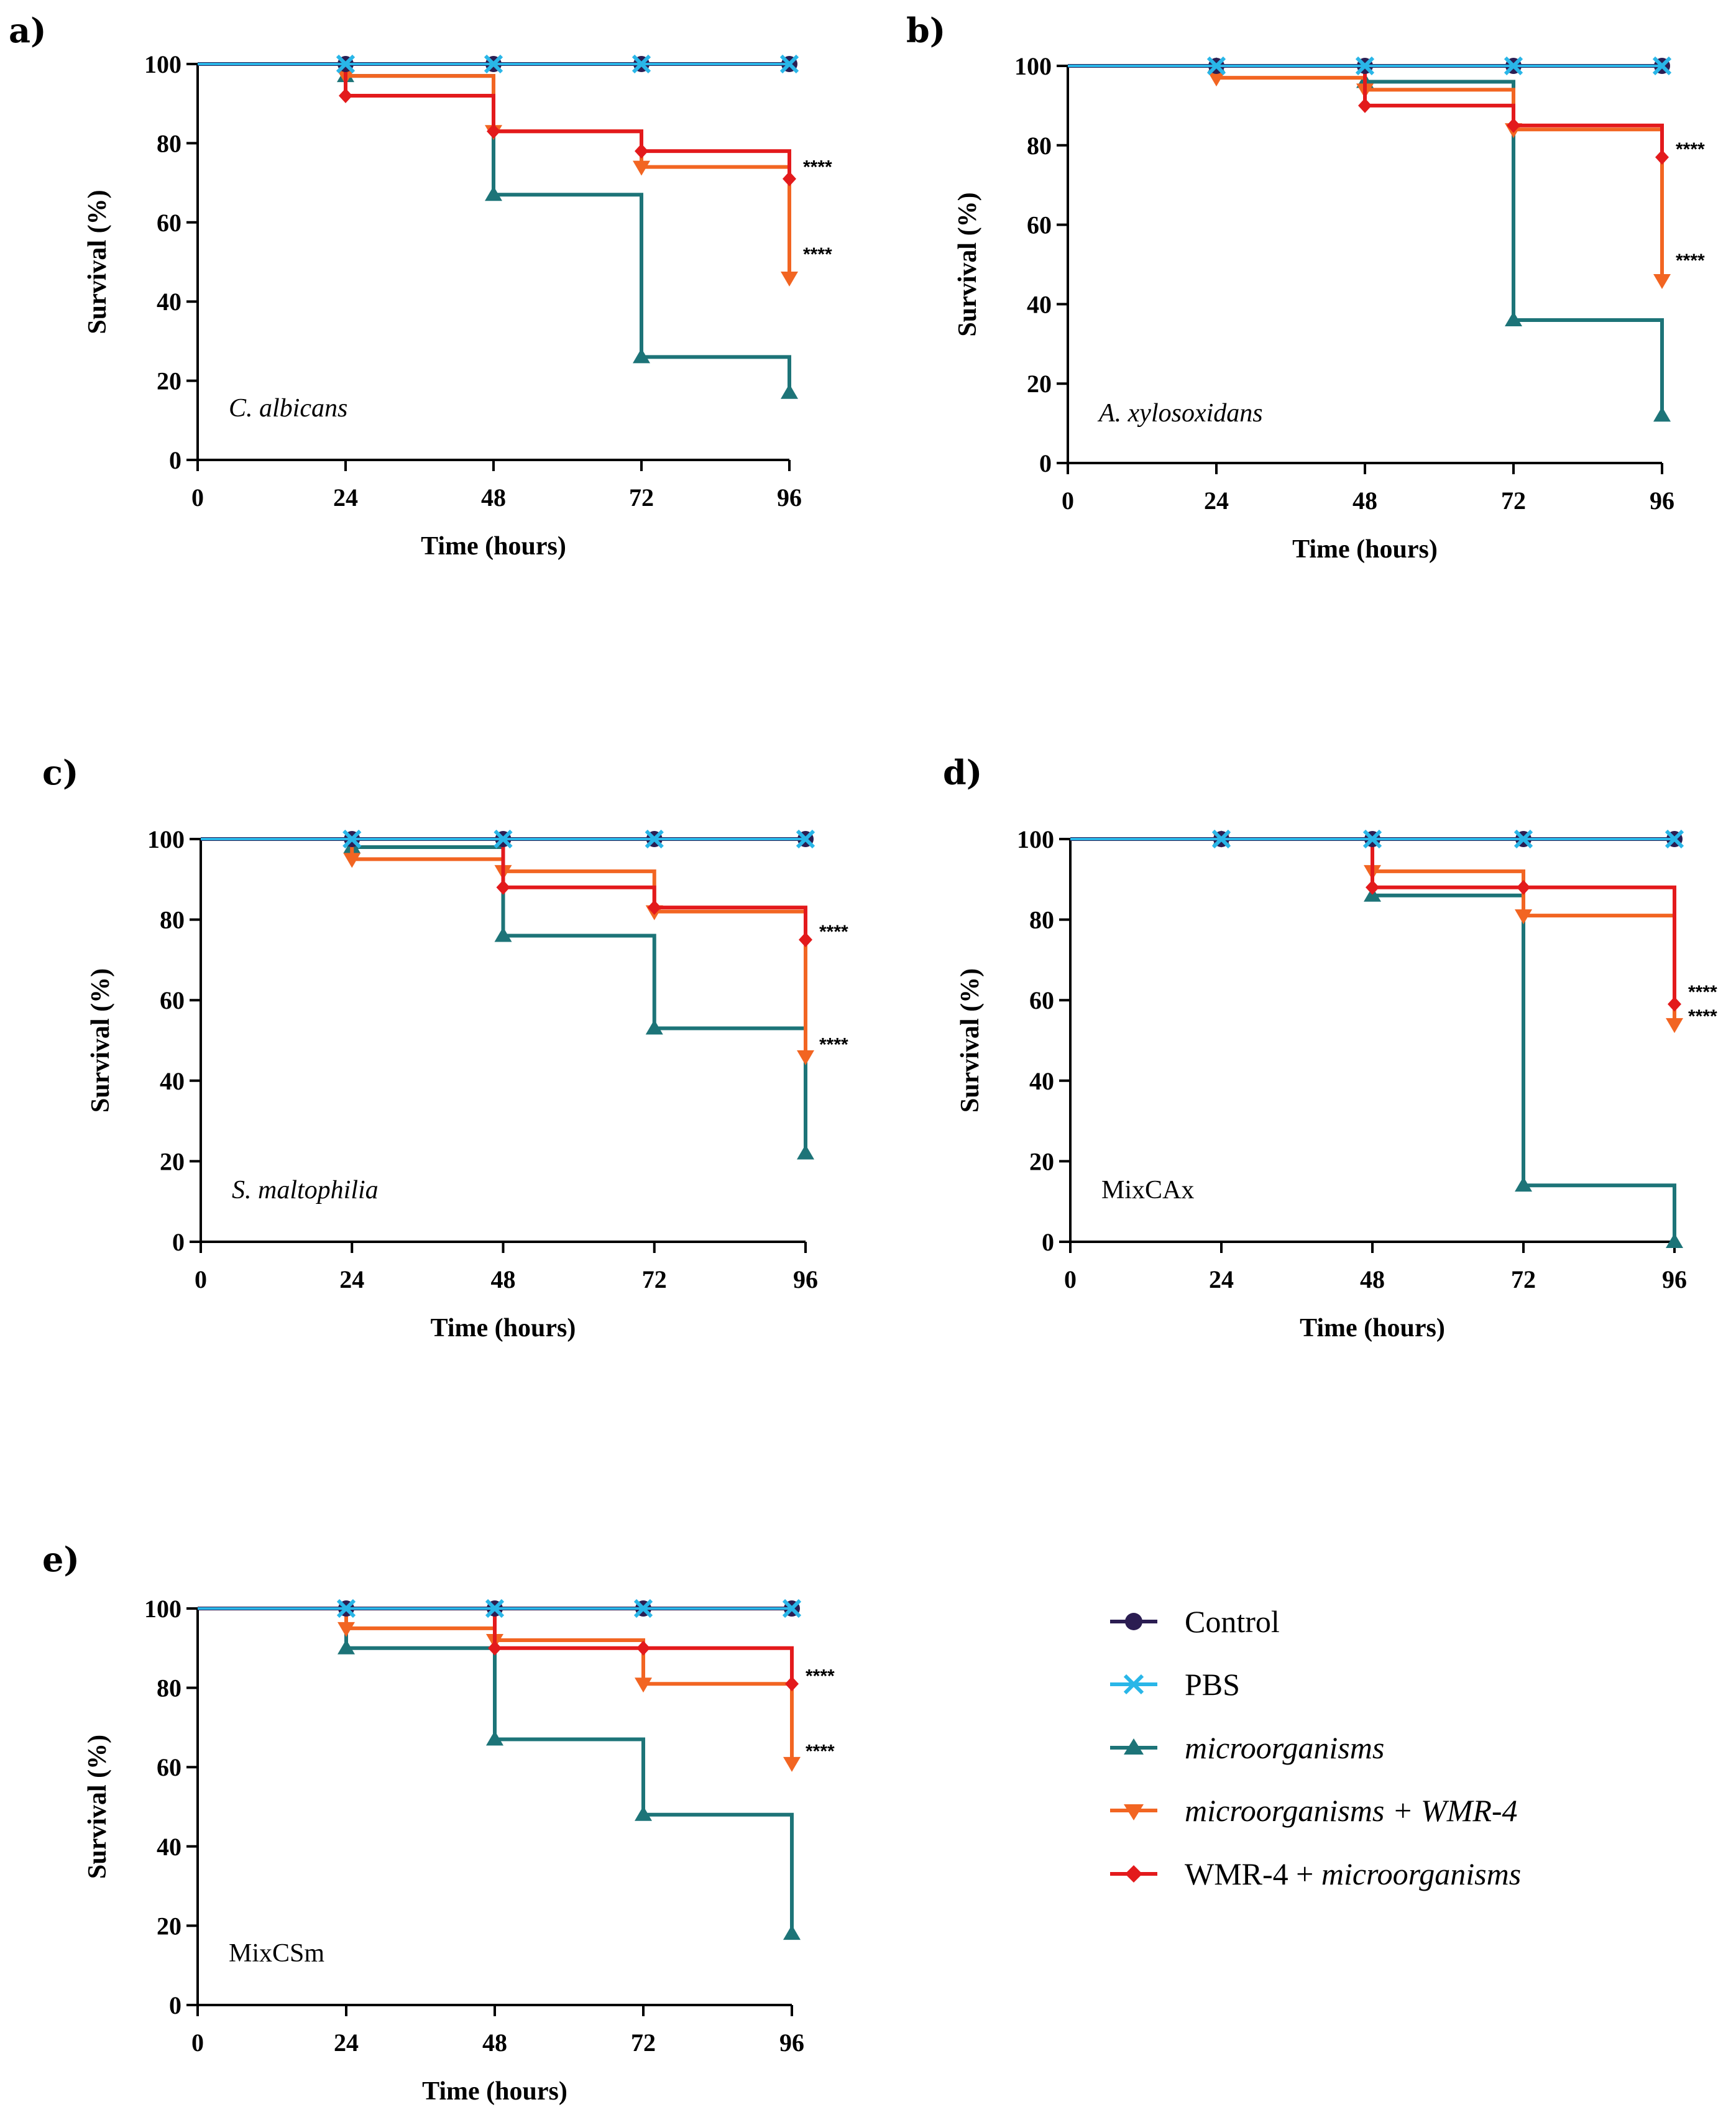  Describe the element at coordinates (1134, 1746) in the screenshot. I see `triangle-up-marker-icon` at that location.